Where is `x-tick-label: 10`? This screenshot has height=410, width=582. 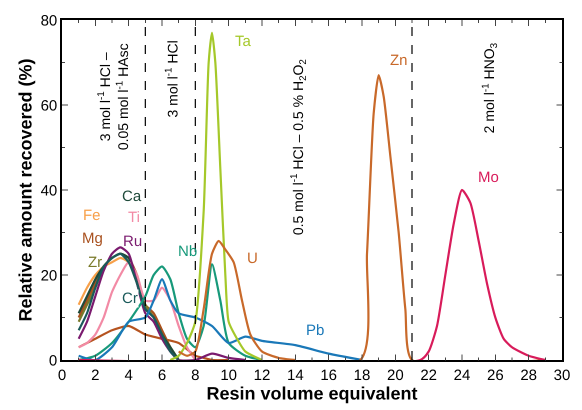 x-tick-label: 10 is located at coordinates (229, 375).